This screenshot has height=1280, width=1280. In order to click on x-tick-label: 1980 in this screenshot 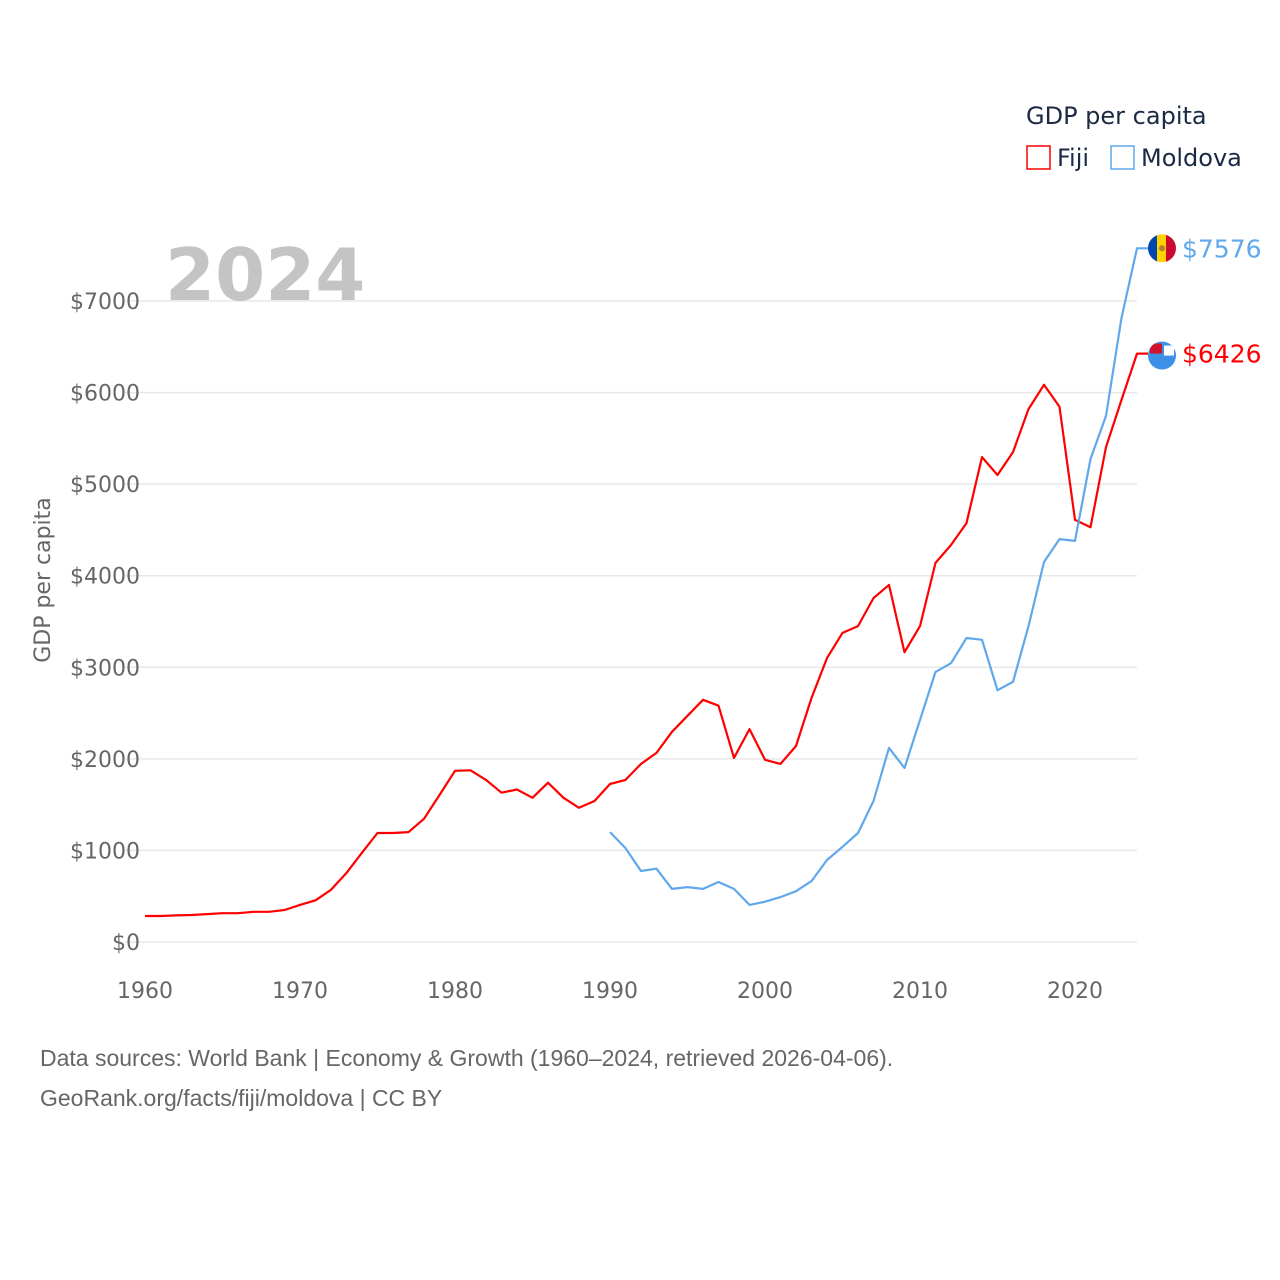, I will do `click(455, 991)`.